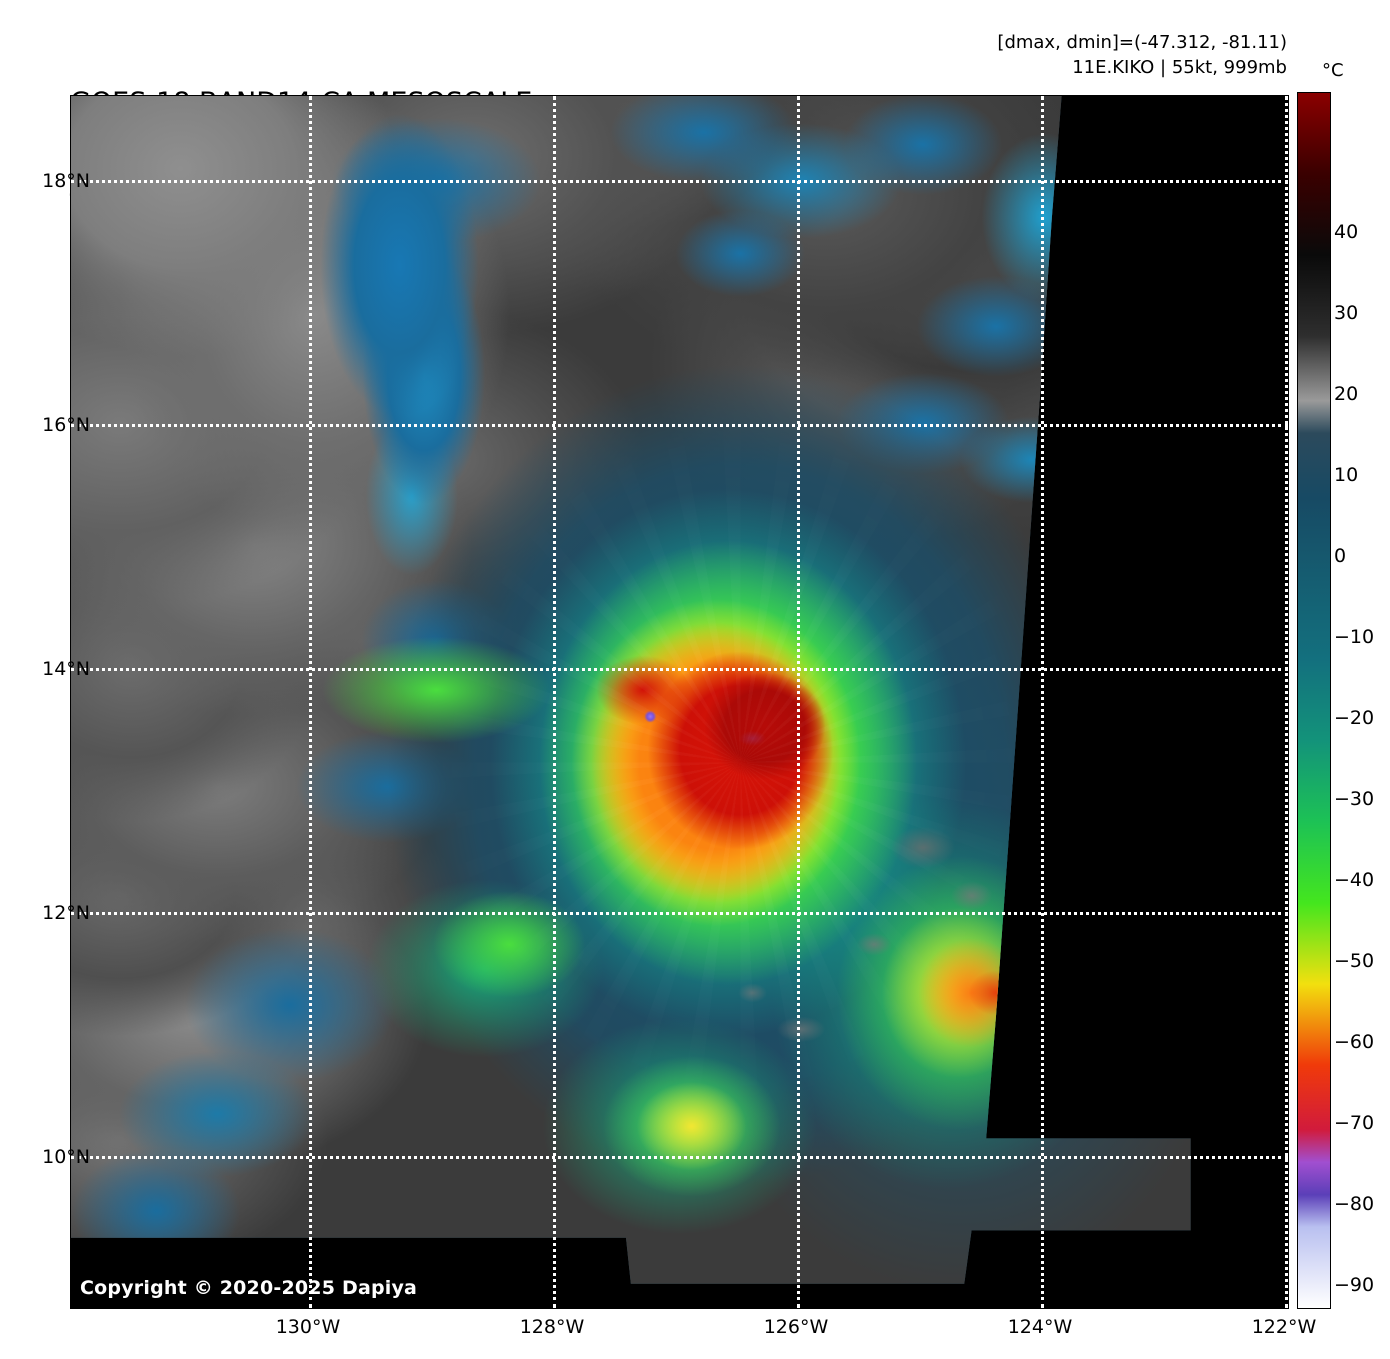 This screenshot has width=1390, height=1359. I want to click on colorbar-tick-n50: −50, so click(1354, 961).